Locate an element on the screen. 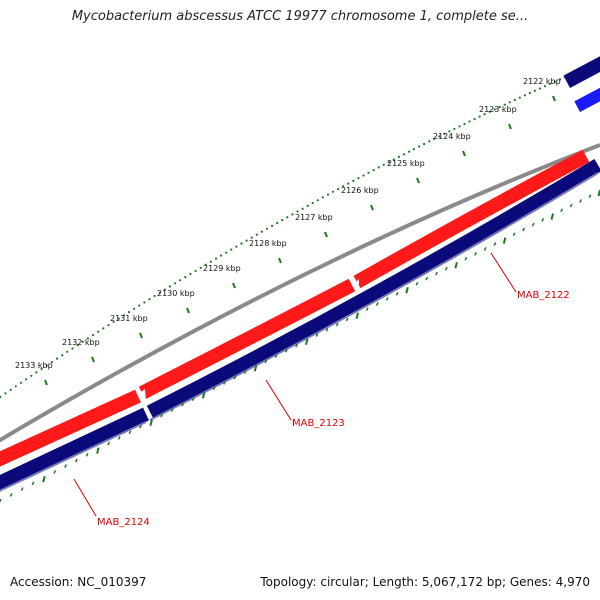 This screenshot has width=600, height=600. gene-arc-forward-left is located at coordinates (70, 428).